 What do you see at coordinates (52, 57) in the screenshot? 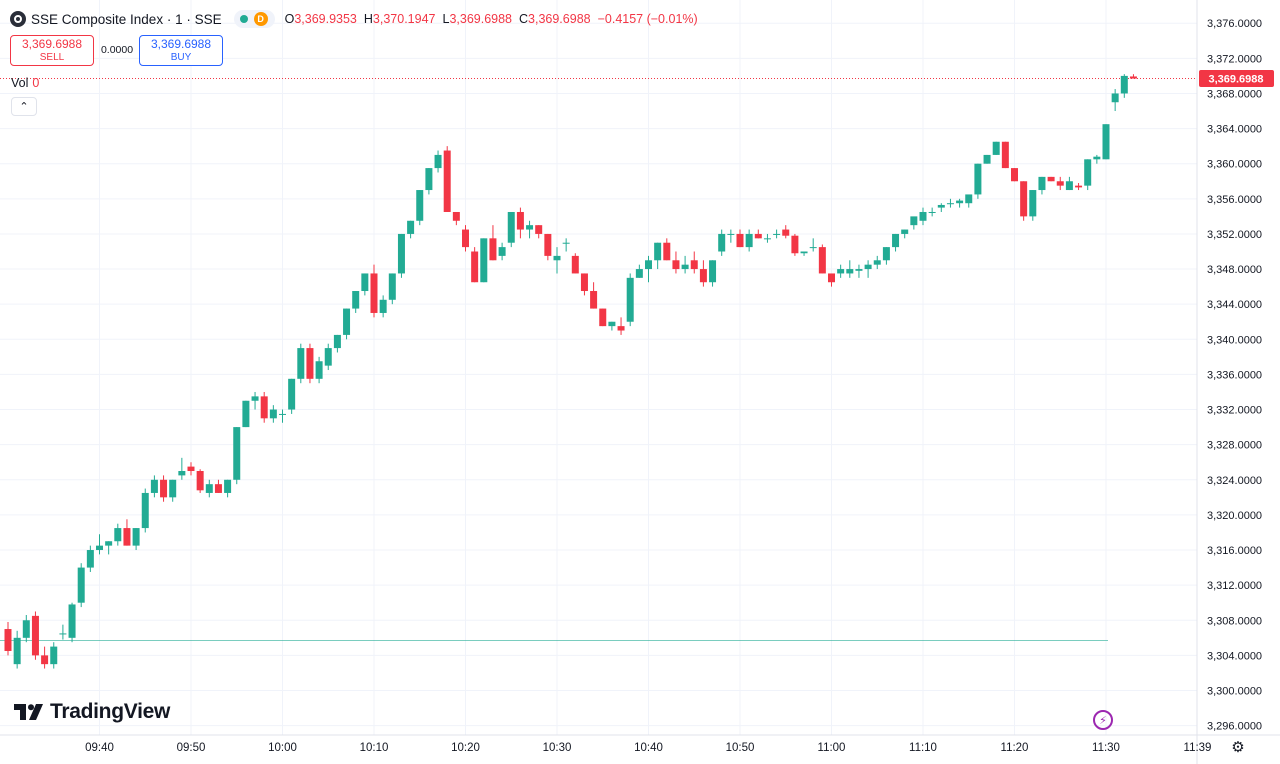
I see `sell-label: SELL` at bounding box center [52, 57].